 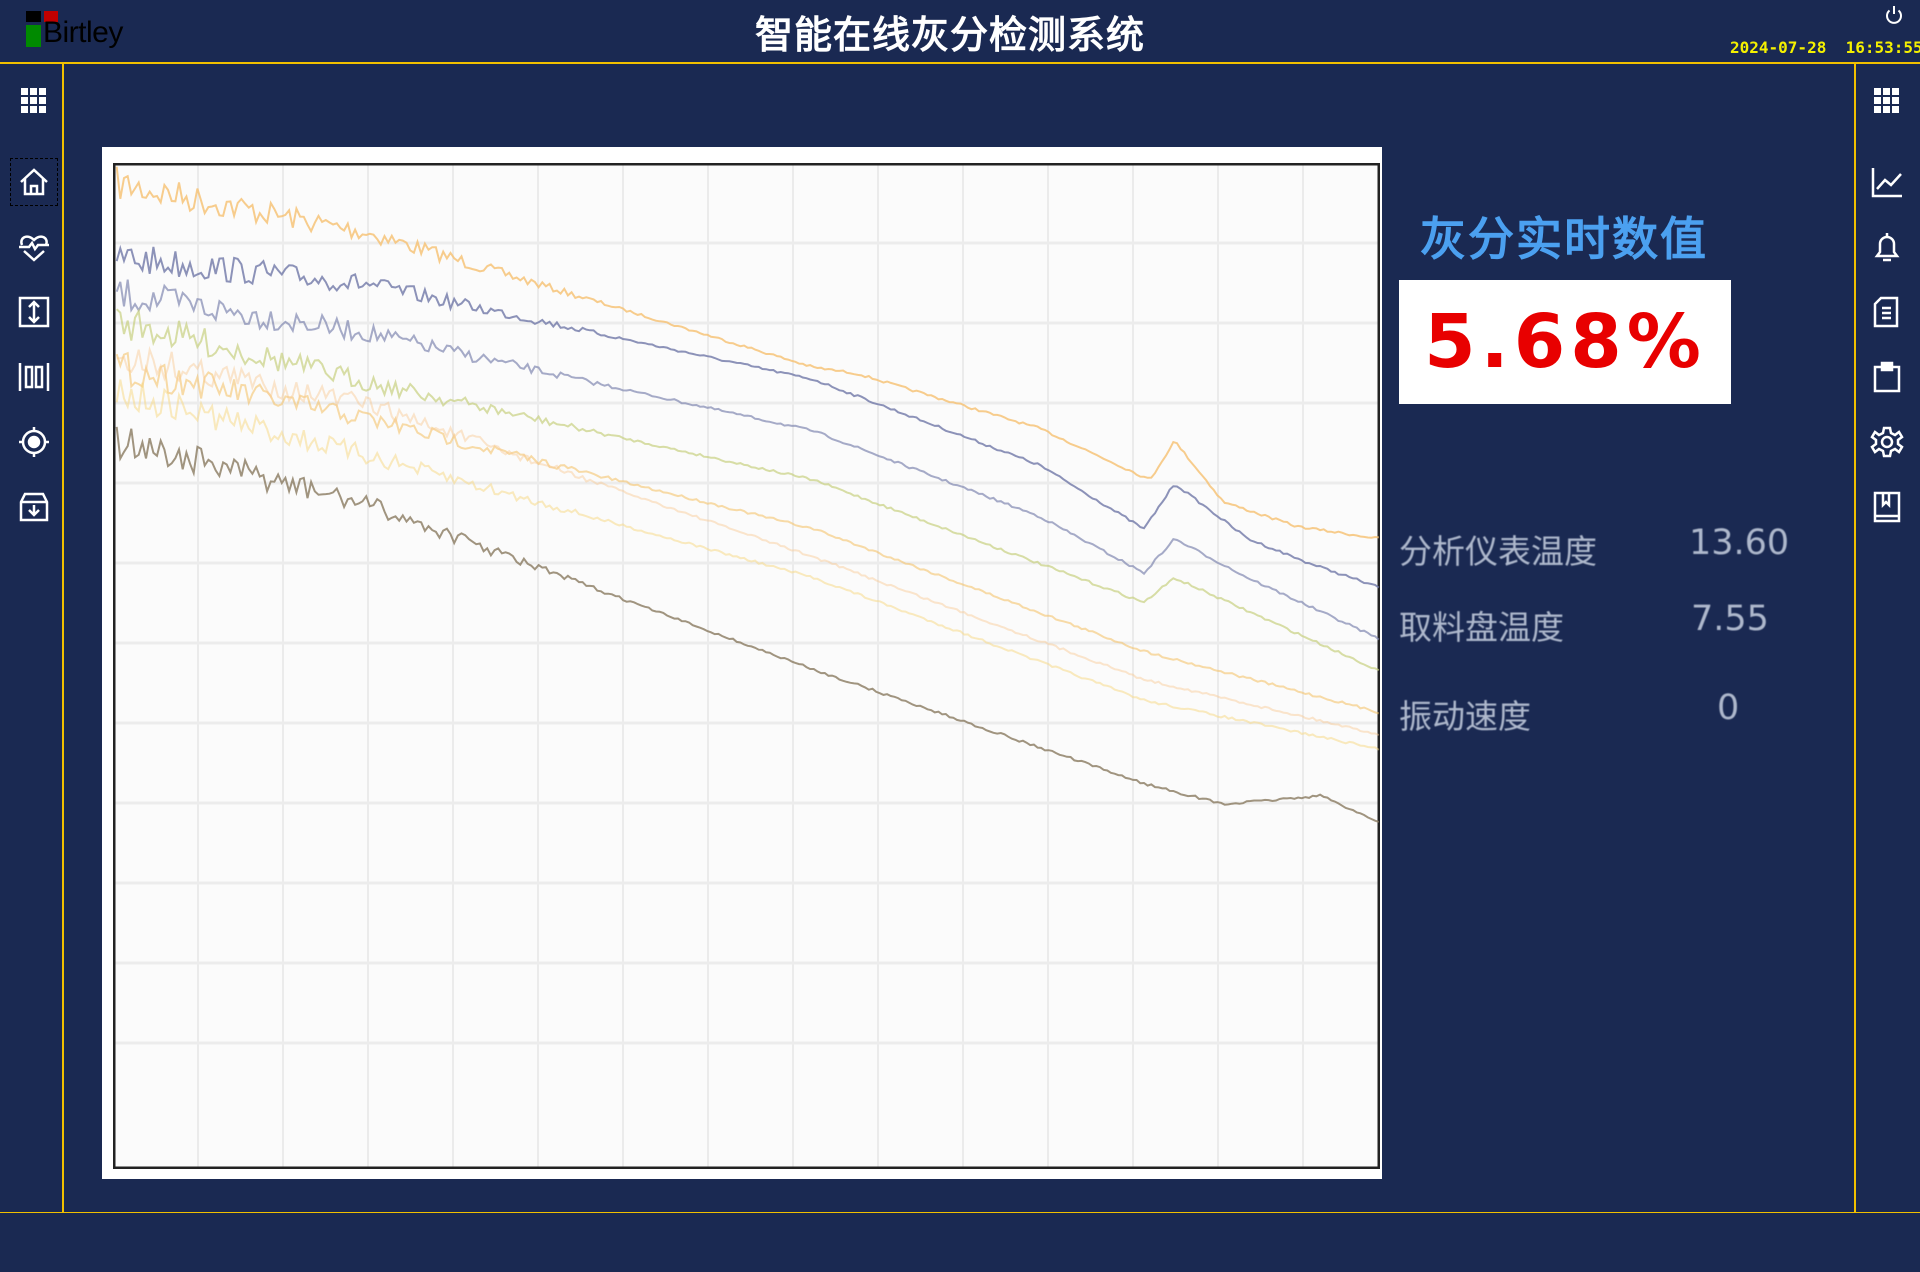 I want to click on line-chart-icon, so click(x=1887, y=182).